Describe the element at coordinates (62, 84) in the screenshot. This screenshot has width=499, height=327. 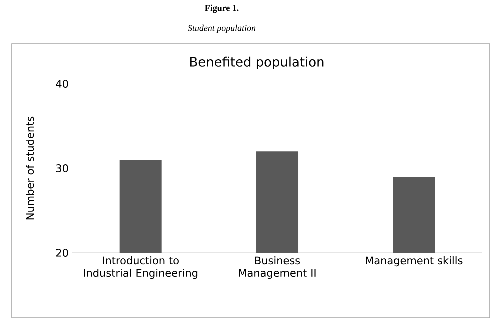
I see `y-tick-label: 40` at that location.